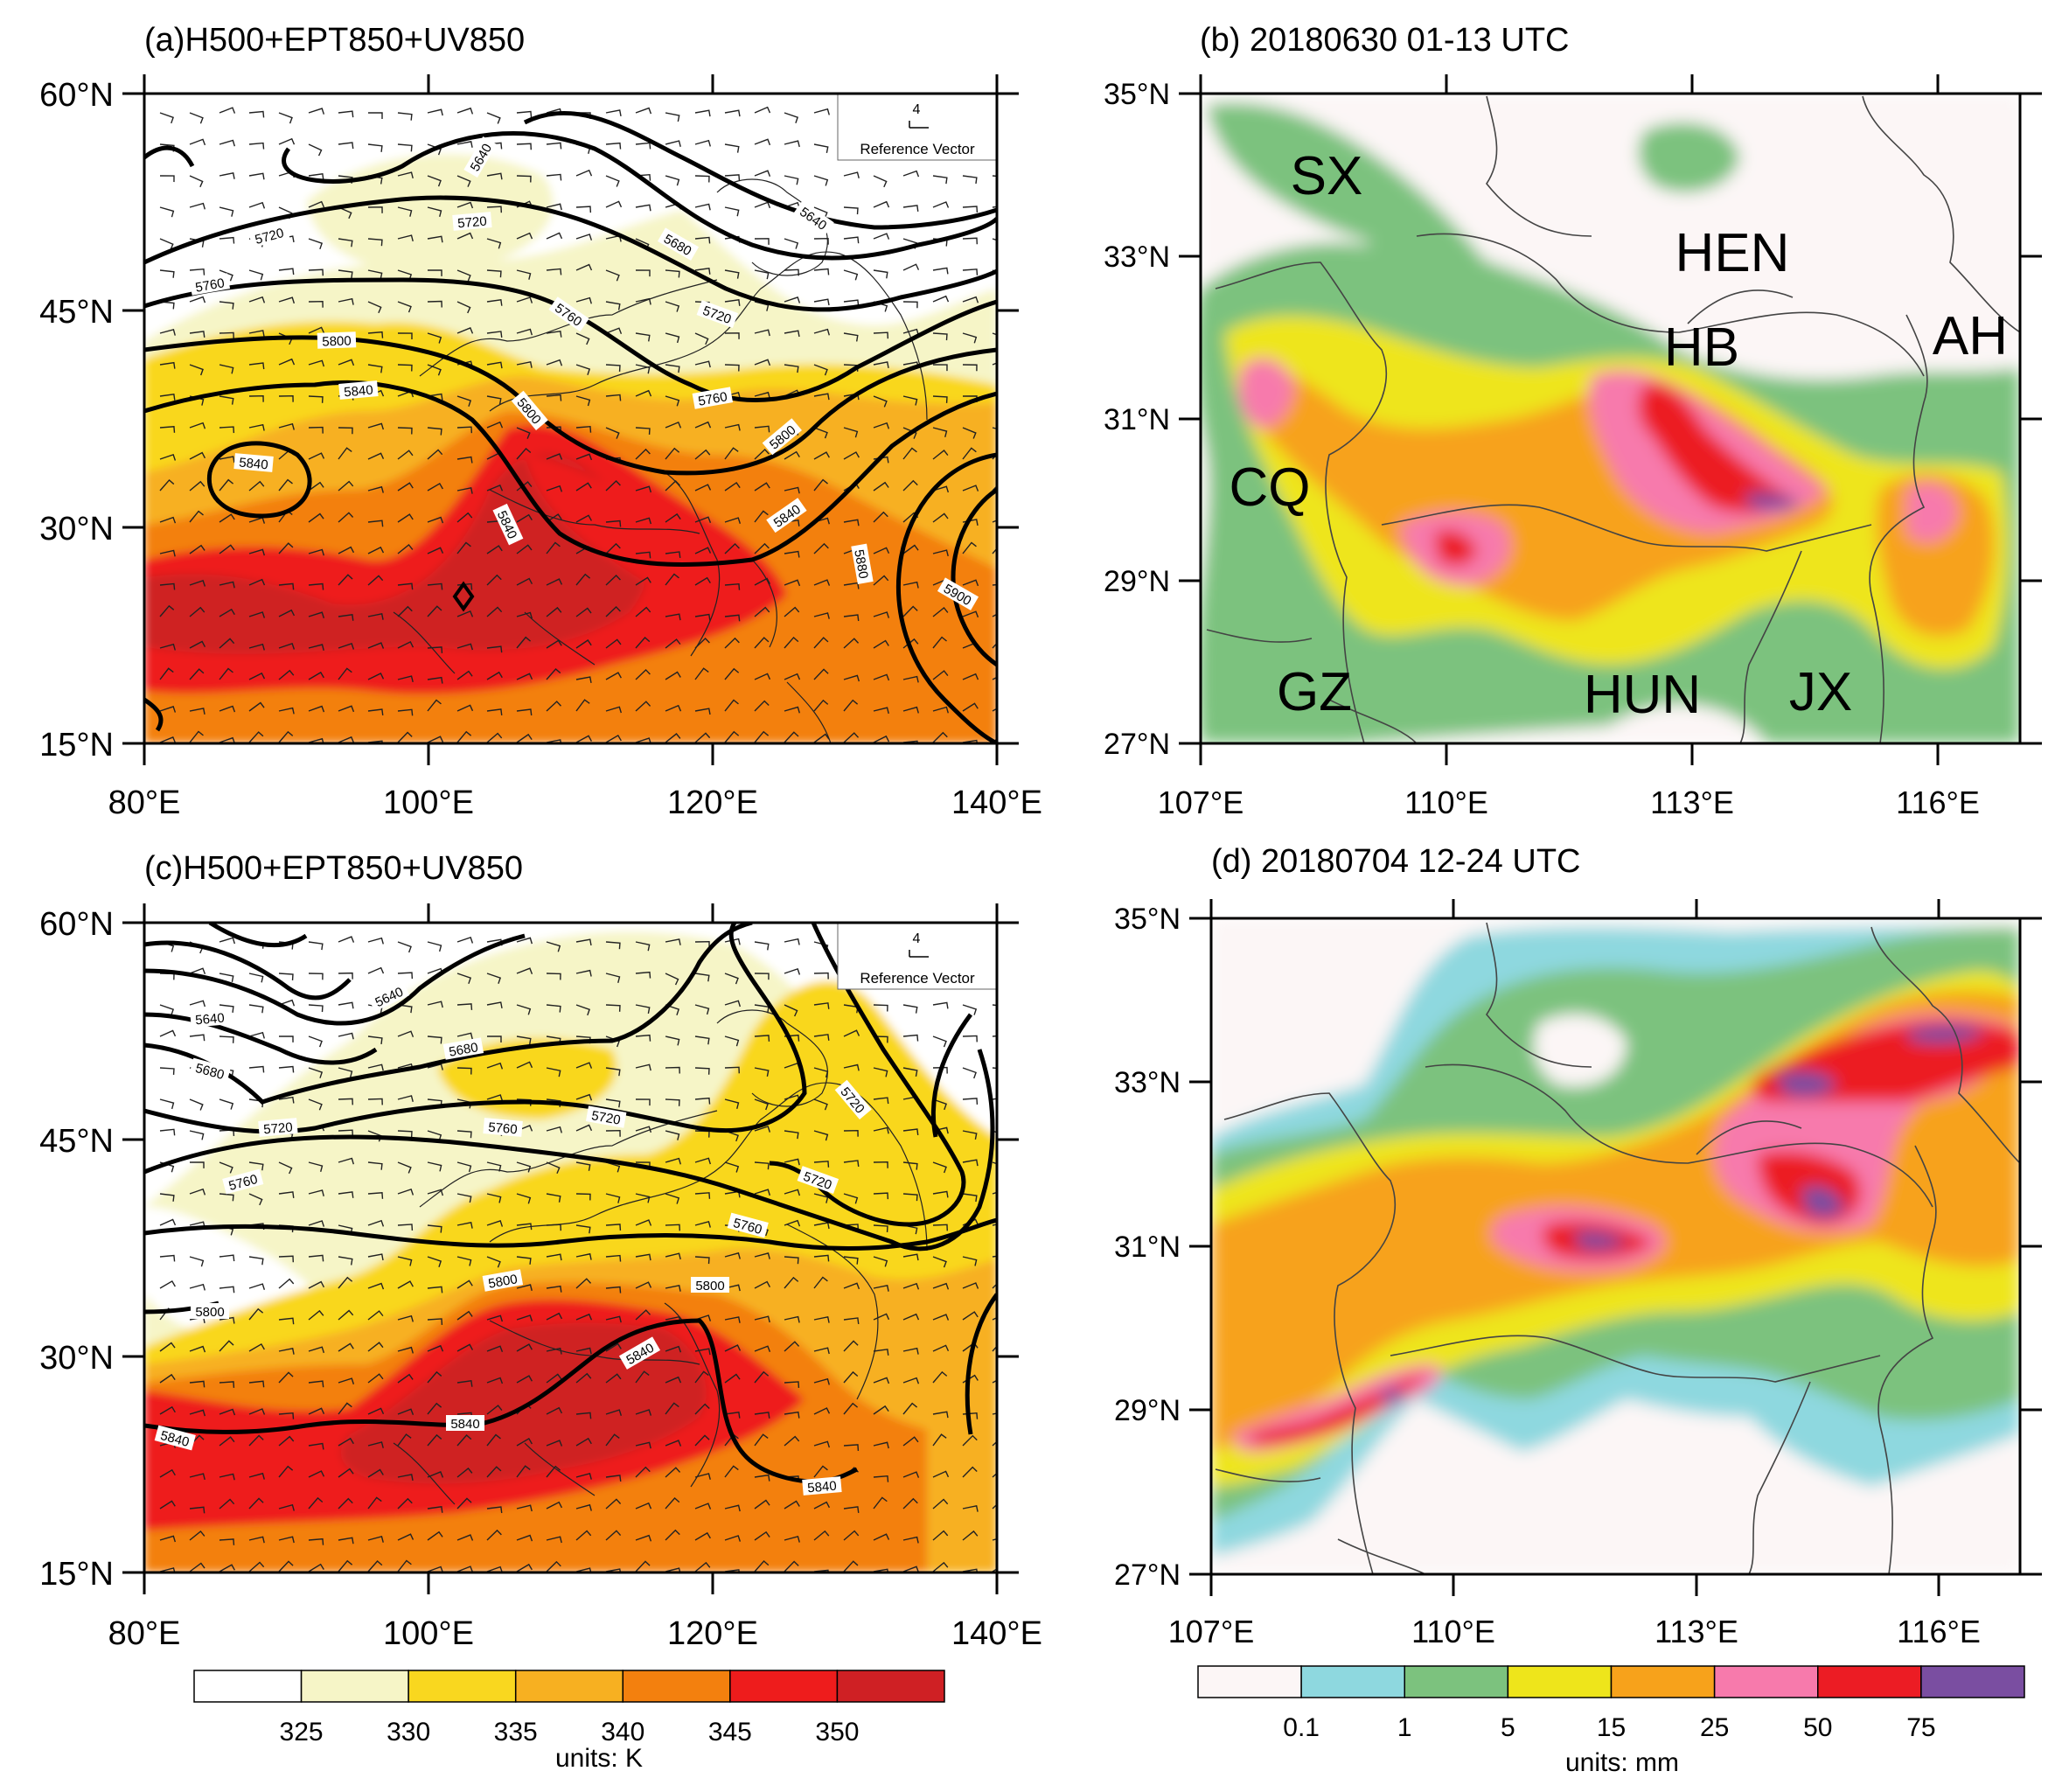  What do you see at coordinates (1147, 1575) in the screenshot?
I see `y-tick-label: 27°N` at bounding box center [1147, 1575].